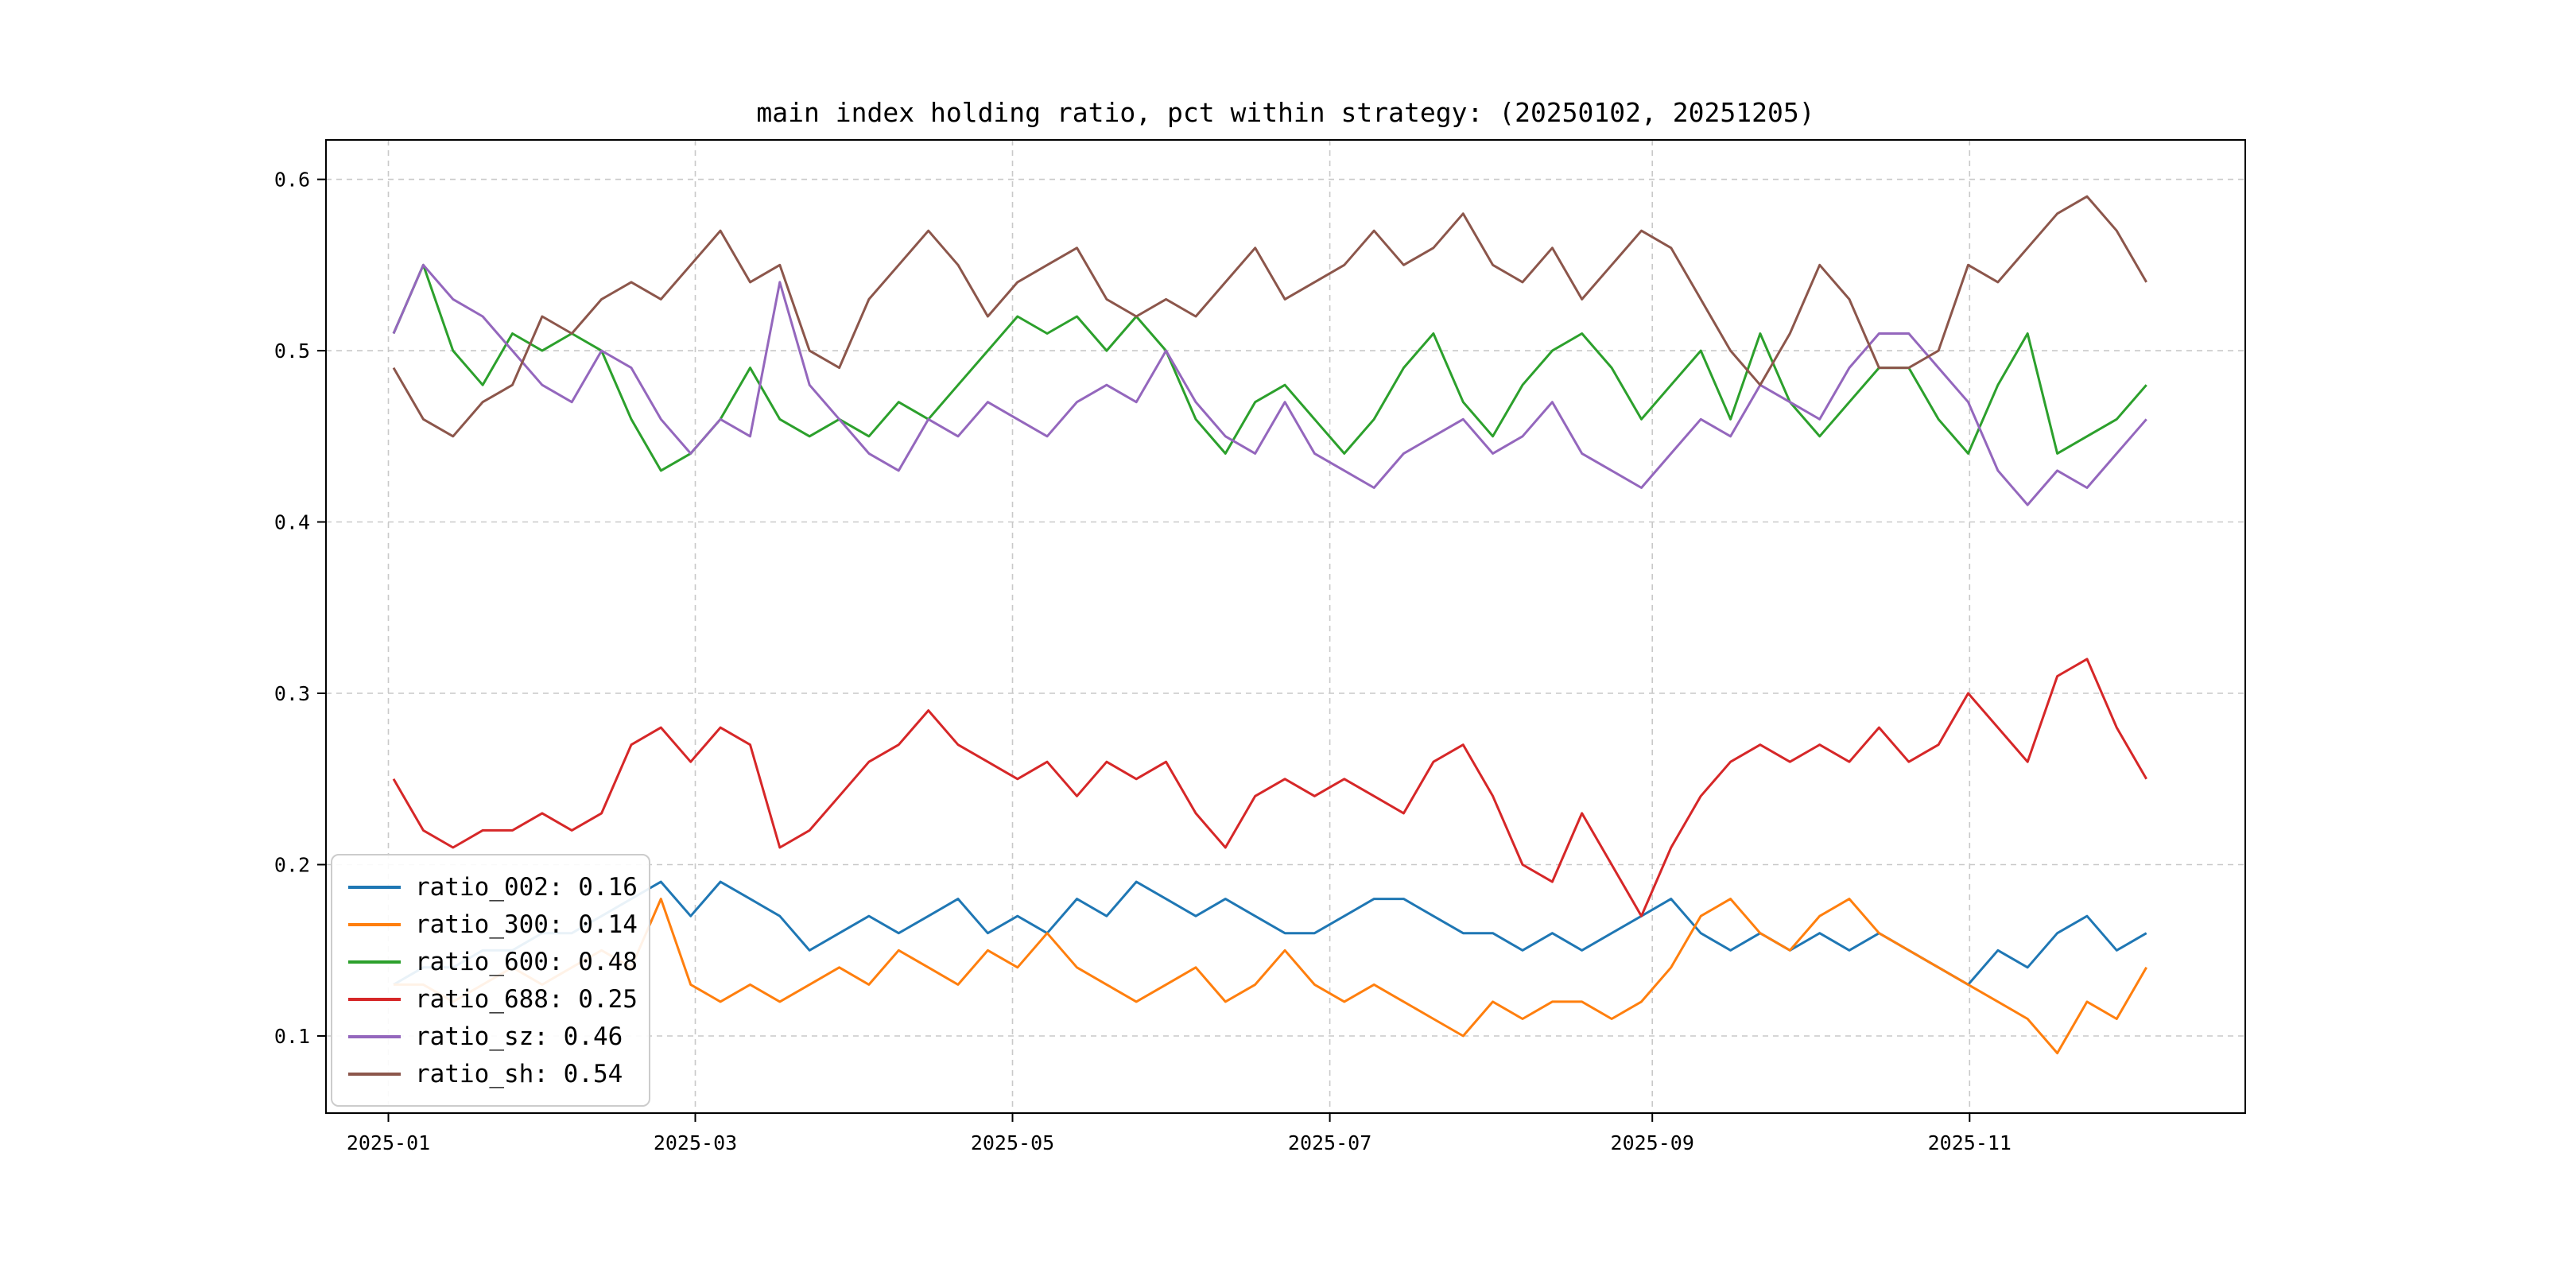 This screenshot has height=1288, width=2576. I want to click on x-tick-label: 2025-01, so click(388, 1142).